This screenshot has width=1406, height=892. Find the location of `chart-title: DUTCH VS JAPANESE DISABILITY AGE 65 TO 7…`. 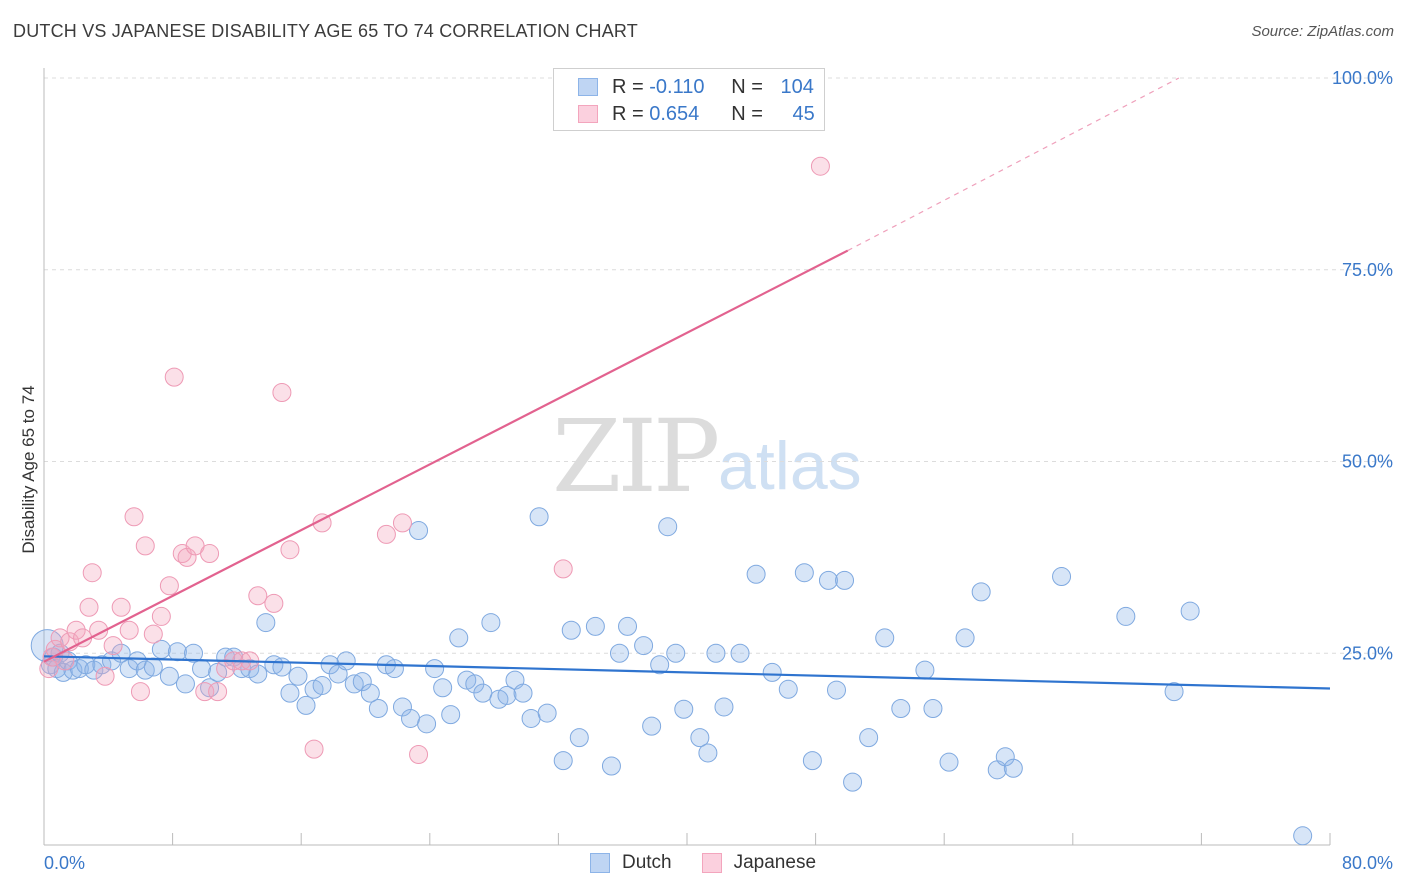

chart-title: DUTCH VS JAPANESE DISABILITY AGE 65 TO 7… is located at coordinates (325, 31).